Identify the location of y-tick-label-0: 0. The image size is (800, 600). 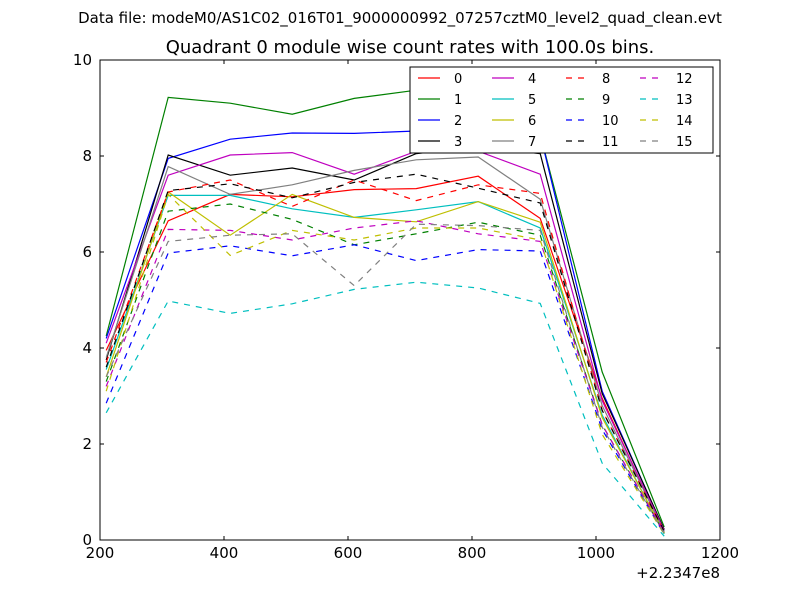
(87, 540).